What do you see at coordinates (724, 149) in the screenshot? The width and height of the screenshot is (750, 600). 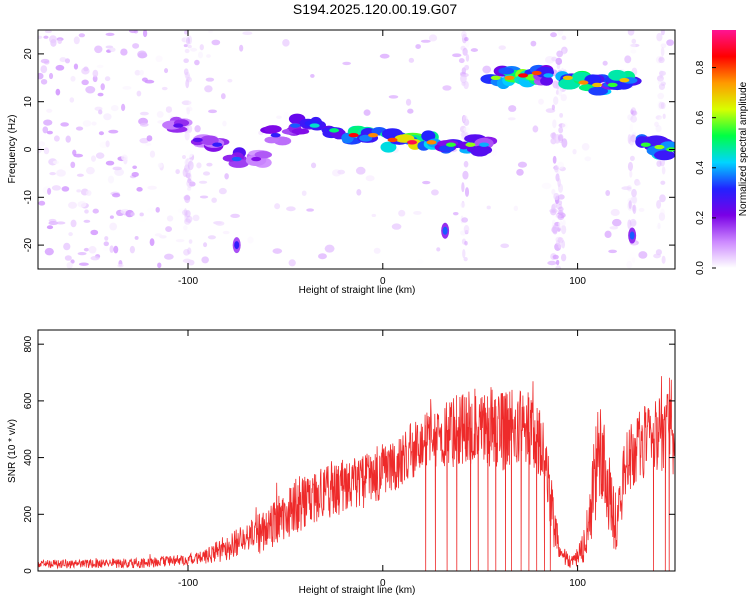 I see `colorbar-gradient` at bounding box center [724, 149].